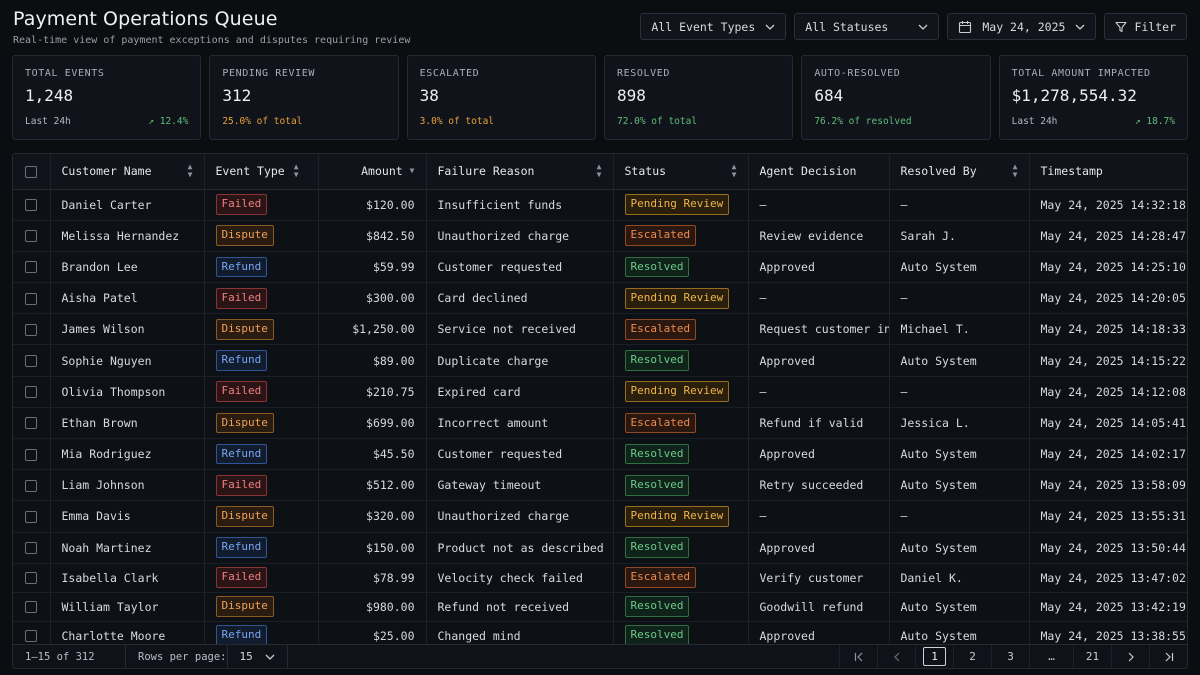 The image size is (1200, 675). Describe the element at coordinates (657, 607) in the screenshot. I see `status-badge: Resolved` at that location.